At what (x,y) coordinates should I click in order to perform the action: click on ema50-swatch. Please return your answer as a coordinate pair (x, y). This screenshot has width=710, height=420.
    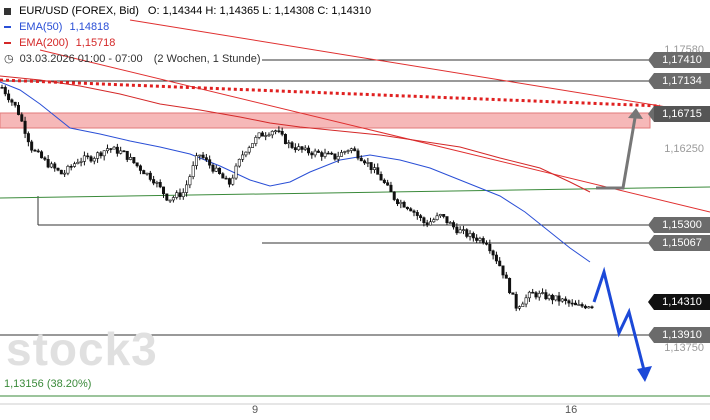
    Looking at the image, I should click on (7, 27).